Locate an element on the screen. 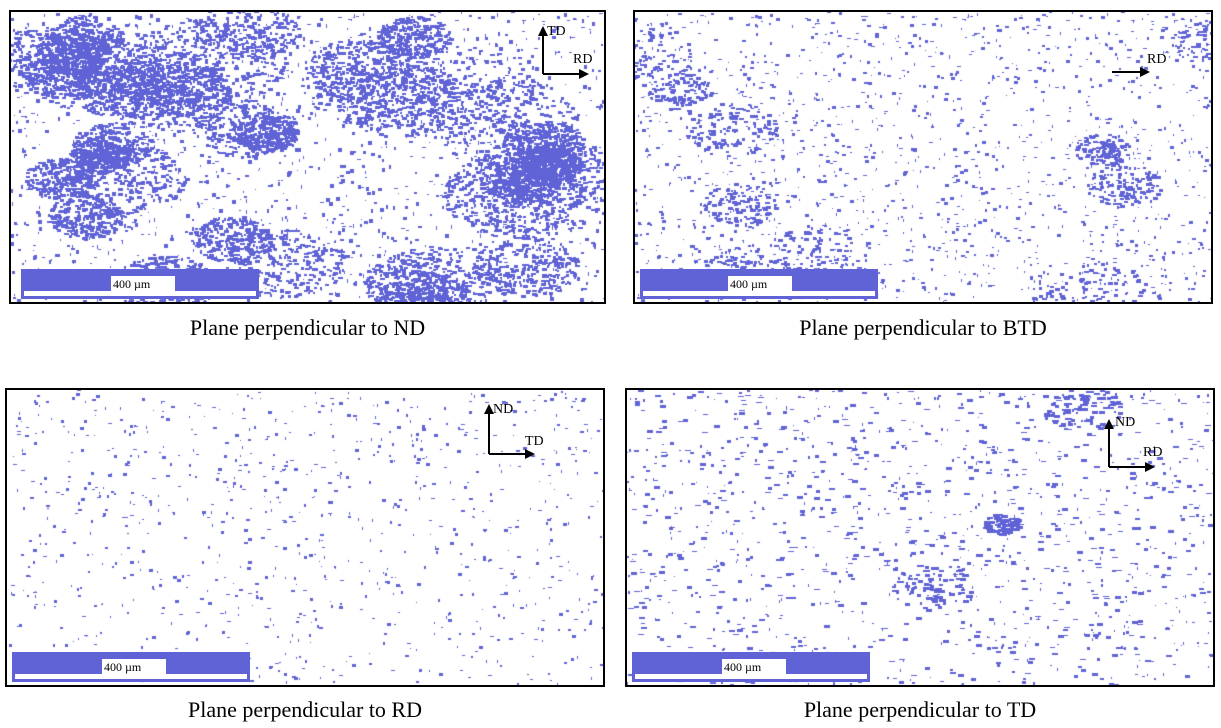 This screenshot has width=1221, height=728. caption-td: Plane perpendicular to TD is located at coordinates (920, 709).